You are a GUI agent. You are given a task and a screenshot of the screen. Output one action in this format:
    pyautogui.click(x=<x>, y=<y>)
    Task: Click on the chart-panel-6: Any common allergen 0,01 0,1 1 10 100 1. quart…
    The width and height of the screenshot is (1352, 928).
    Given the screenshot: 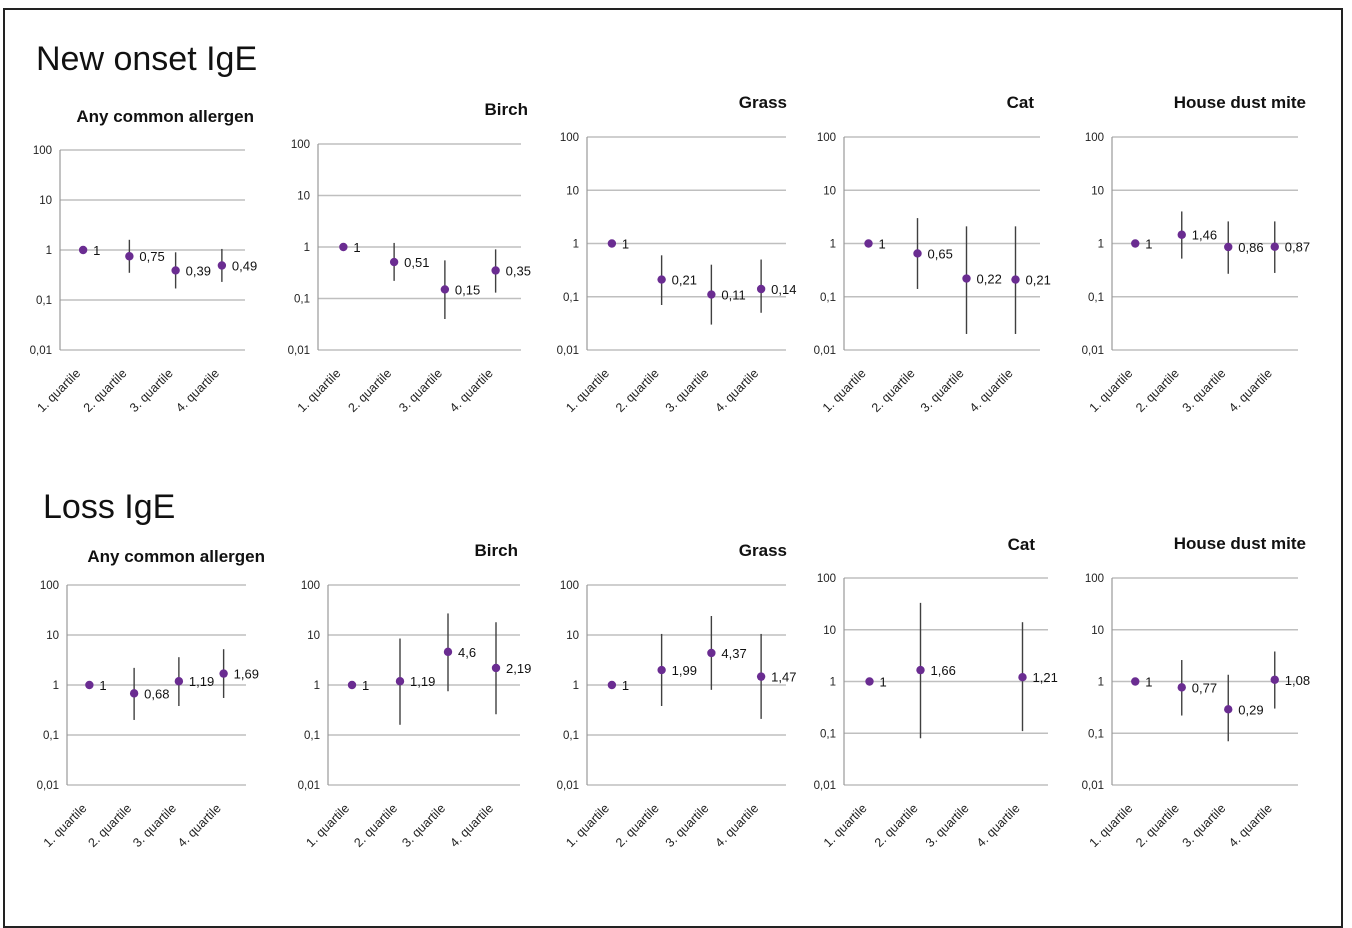 What is the action you would take?
    pyautogui.click(x=151, y=698)
    